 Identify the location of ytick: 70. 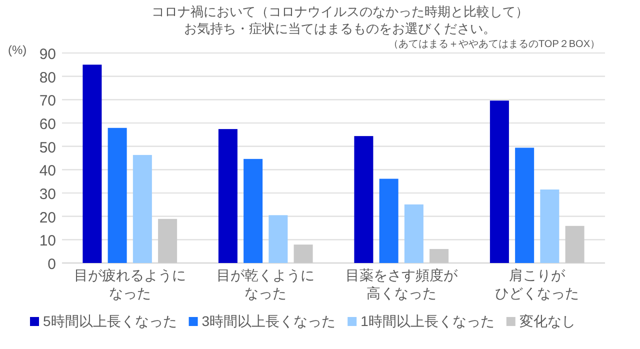
(47, 101).